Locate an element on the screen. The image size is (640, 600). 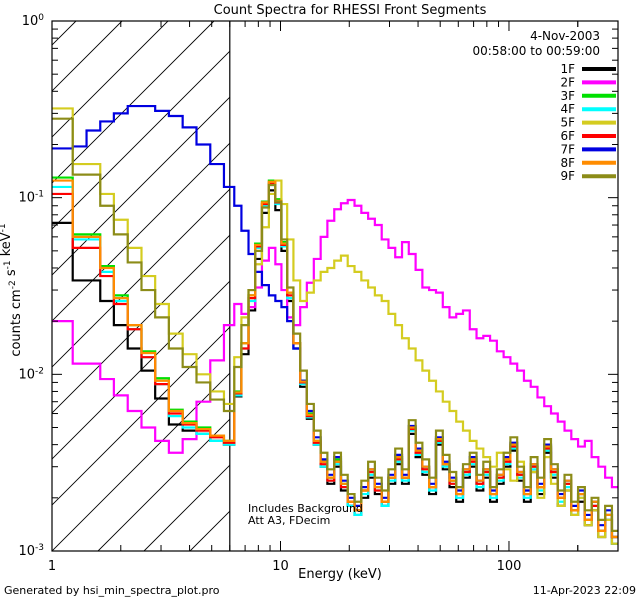
legend-item-2F: 2F is located at coordinates (588, 82).